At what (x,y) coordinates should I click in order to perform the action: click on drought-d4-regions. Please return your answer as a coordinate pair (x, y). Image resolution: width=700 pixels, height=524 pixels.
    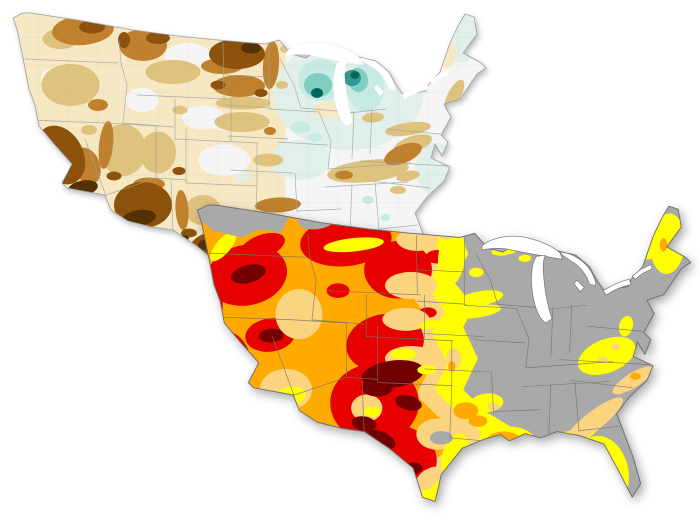
    Looking at the image, I should click on (327, 370).